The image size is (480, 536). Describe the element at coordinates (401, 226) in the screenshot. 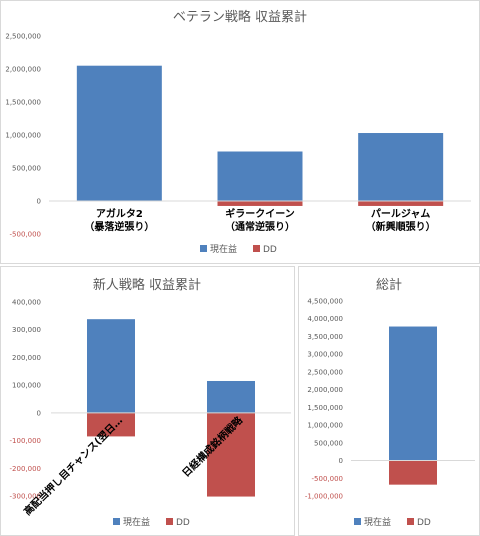

I see `category-label: （新興順張り）` at that location.